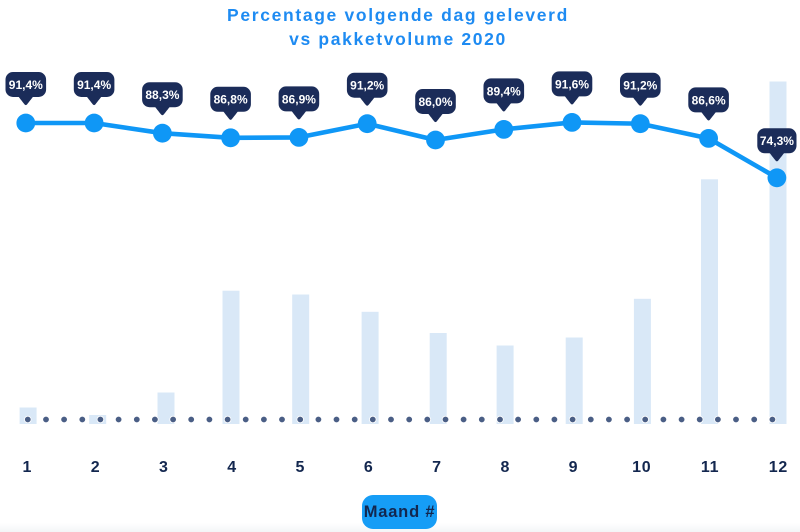 The width and height of the screenshot is (800, 532). I want to click on svg-text: 86,9%, so click(299, 99).